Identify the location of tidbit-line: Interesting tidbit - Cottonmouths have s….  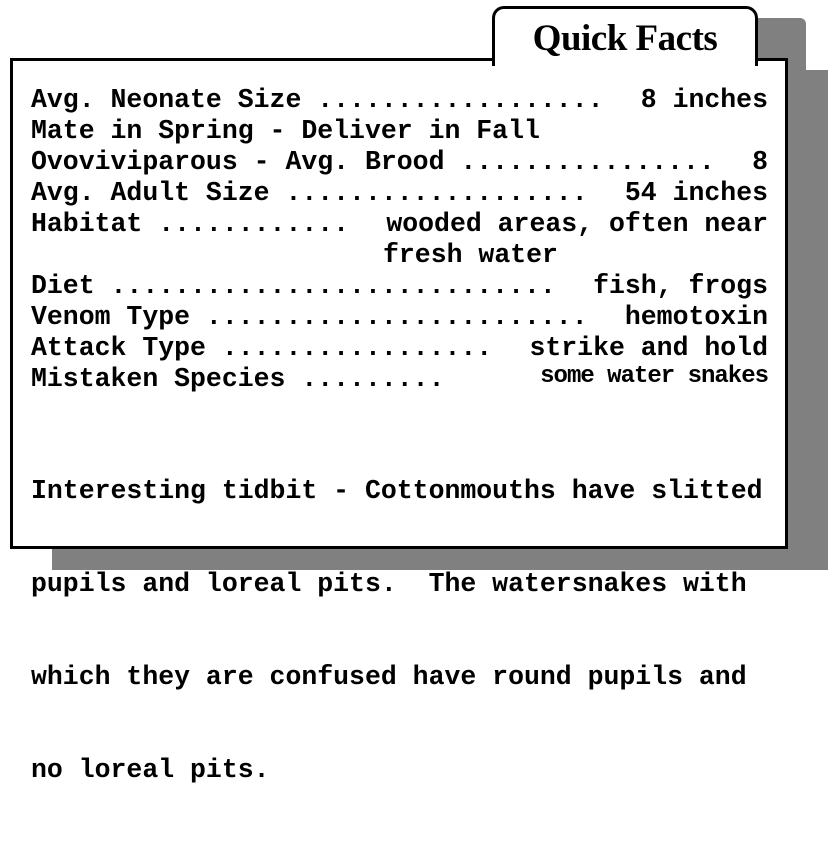
(397, 491).